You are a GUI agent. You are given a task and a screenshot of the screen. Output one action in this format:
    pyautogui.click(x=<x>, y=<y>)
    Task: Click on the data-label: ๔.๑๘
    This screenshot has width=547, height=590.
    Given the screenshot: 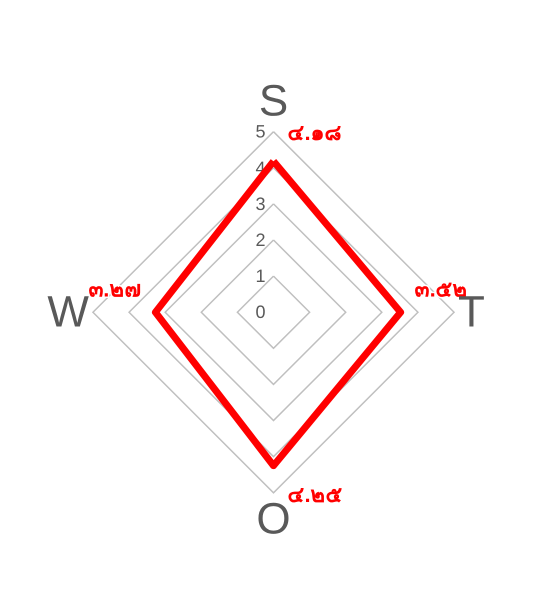 What is the action you would take?
    pyautogui.click(x=315, y=132)
    